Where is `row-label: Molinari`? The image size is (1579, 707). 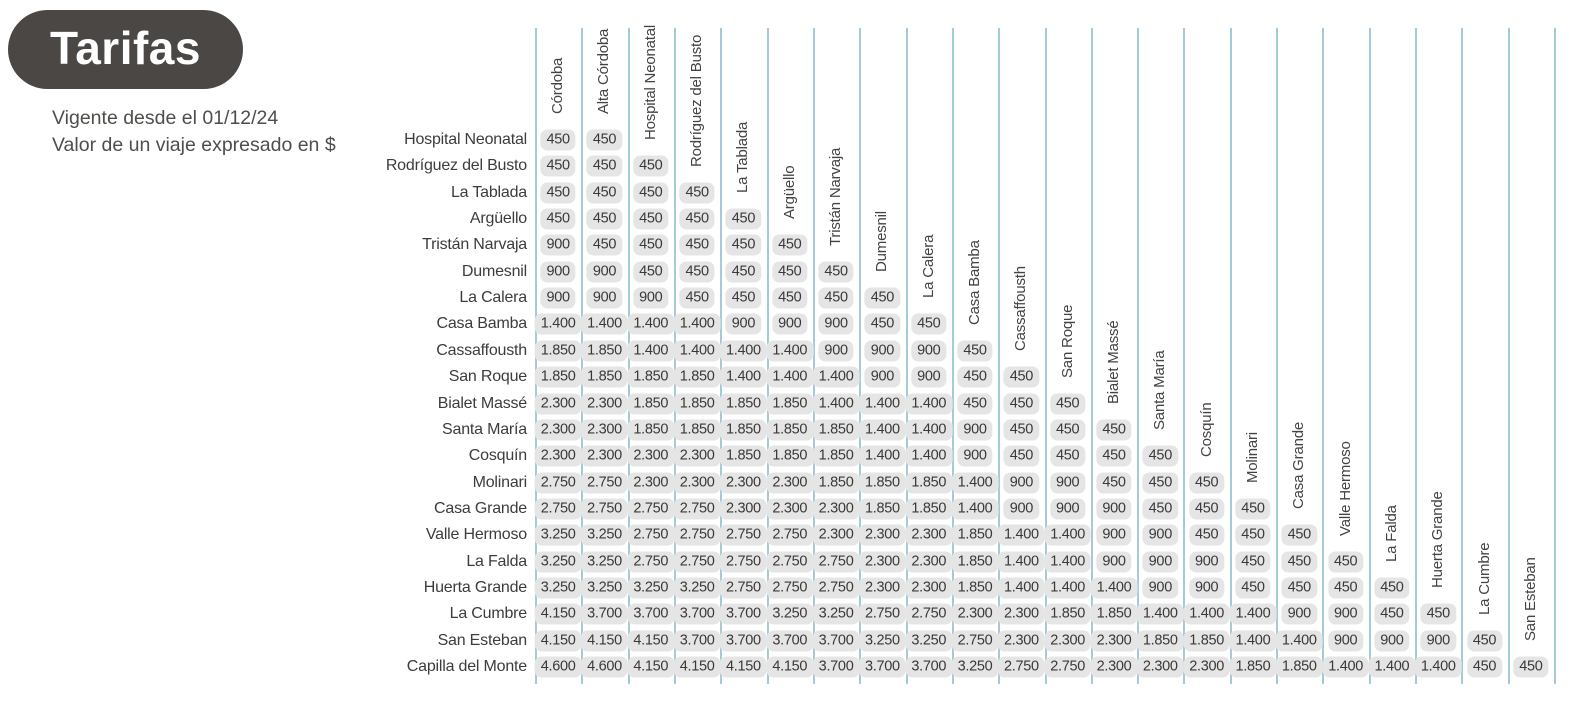 row-label: Molinari is located at coordinates (500, 482).